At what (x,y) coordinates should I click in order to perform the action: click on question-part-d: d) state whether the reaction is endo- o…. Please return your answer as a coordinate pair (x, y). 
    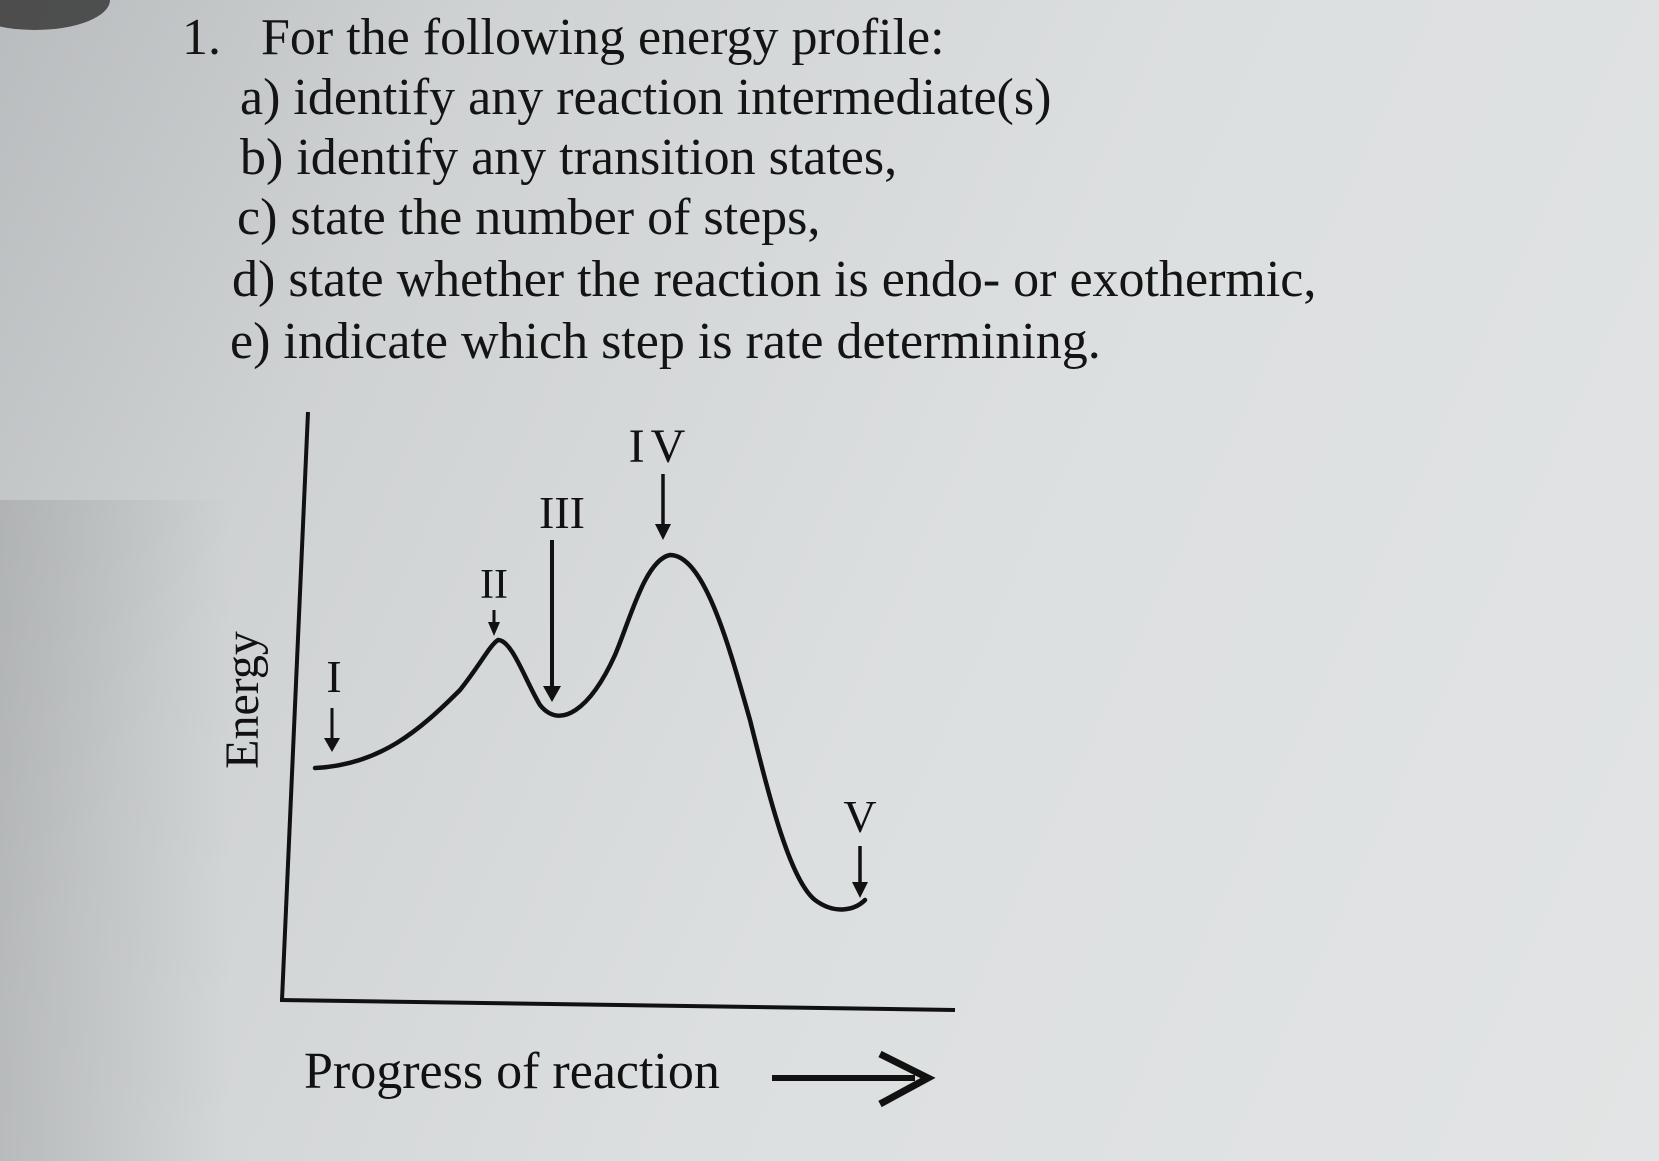
    Looking at the image, I should click on (774, 280).